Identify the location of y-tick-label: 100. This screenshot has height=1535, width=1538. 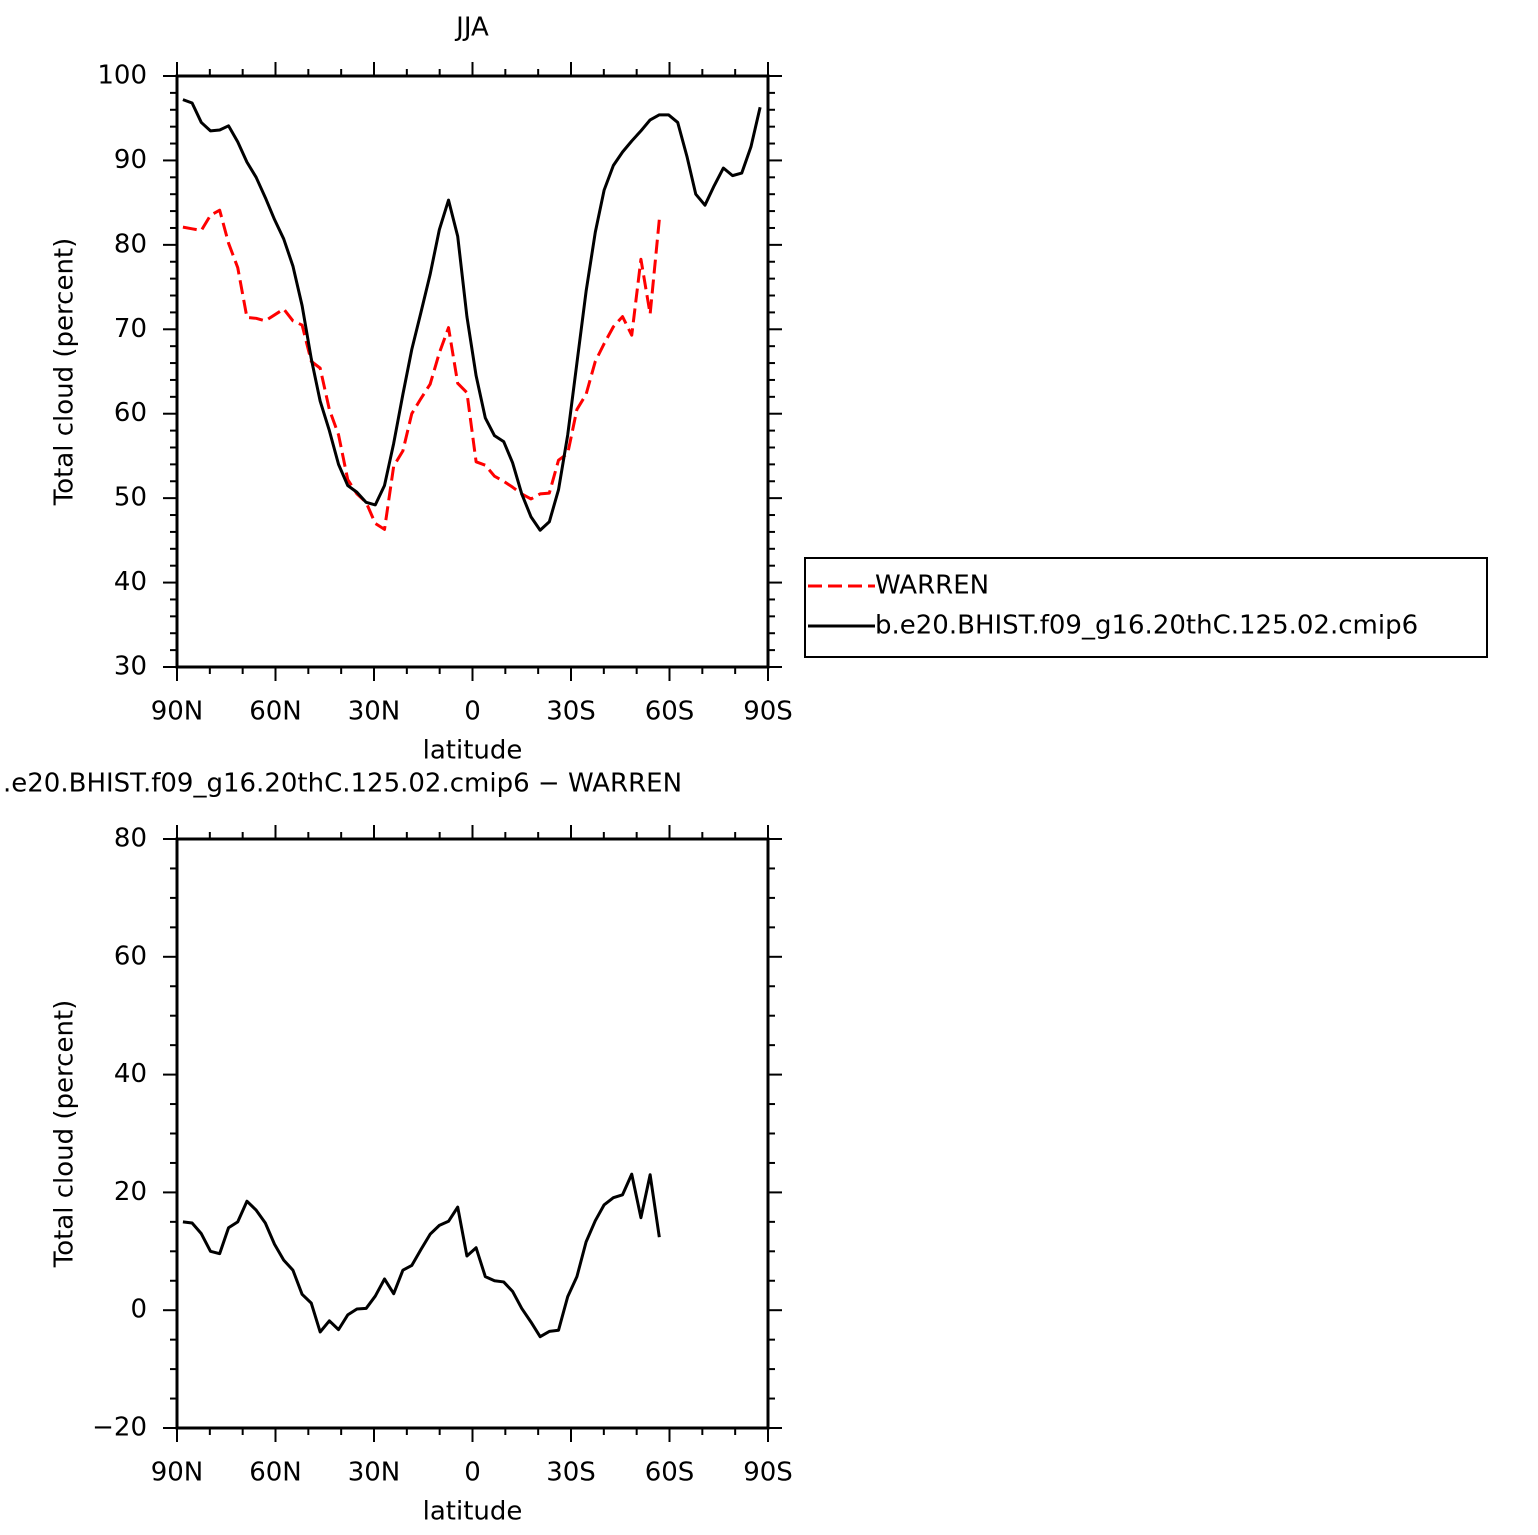
(122, 76).